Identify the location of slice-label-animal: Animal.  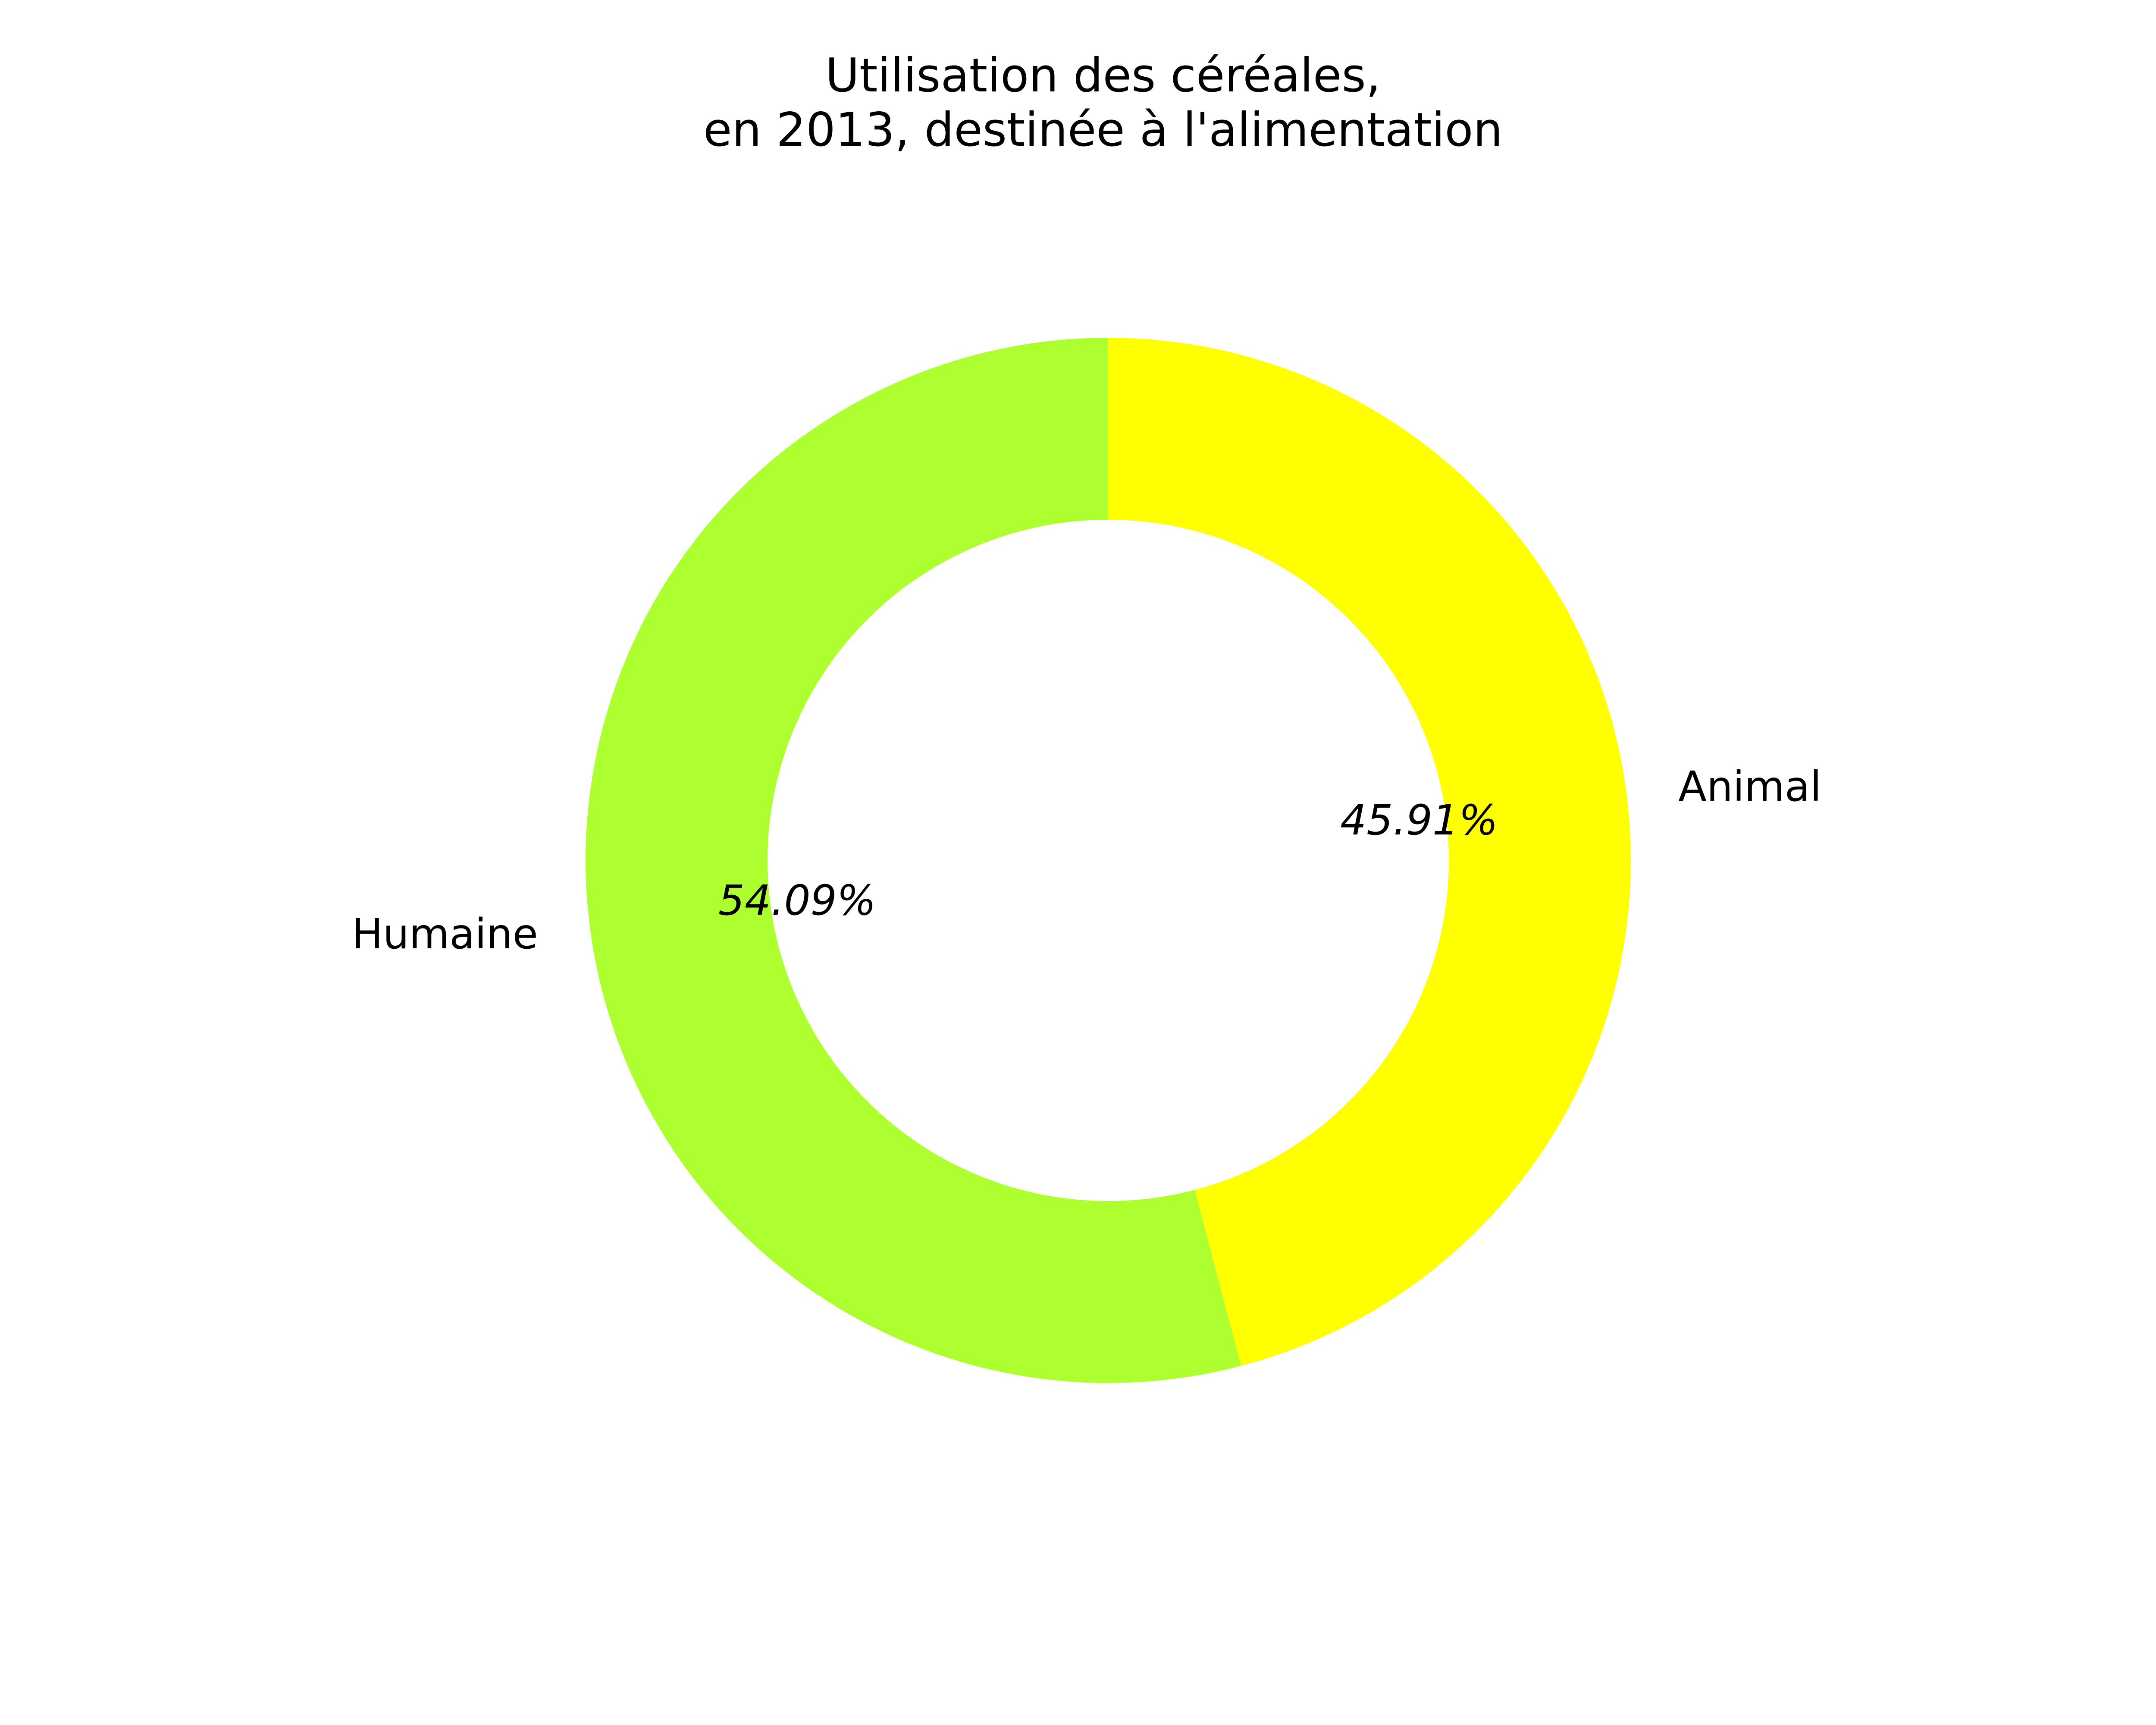
(1749, 786).